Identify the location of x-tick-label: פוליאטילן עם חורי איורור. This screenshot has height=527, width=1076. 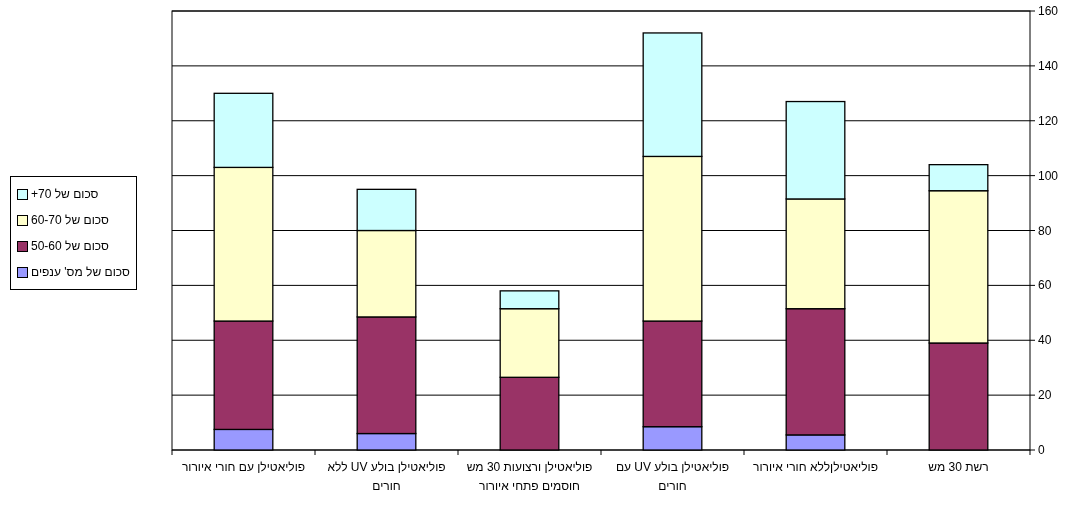
(243, 467).